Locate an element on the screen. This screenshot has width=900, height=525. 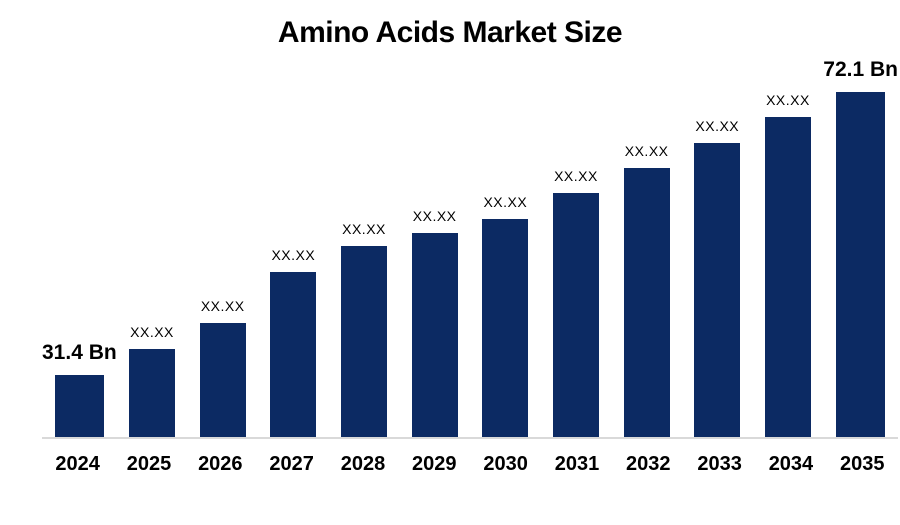
bar-column-2032: XX.XX is located at coordinates (646, 218).